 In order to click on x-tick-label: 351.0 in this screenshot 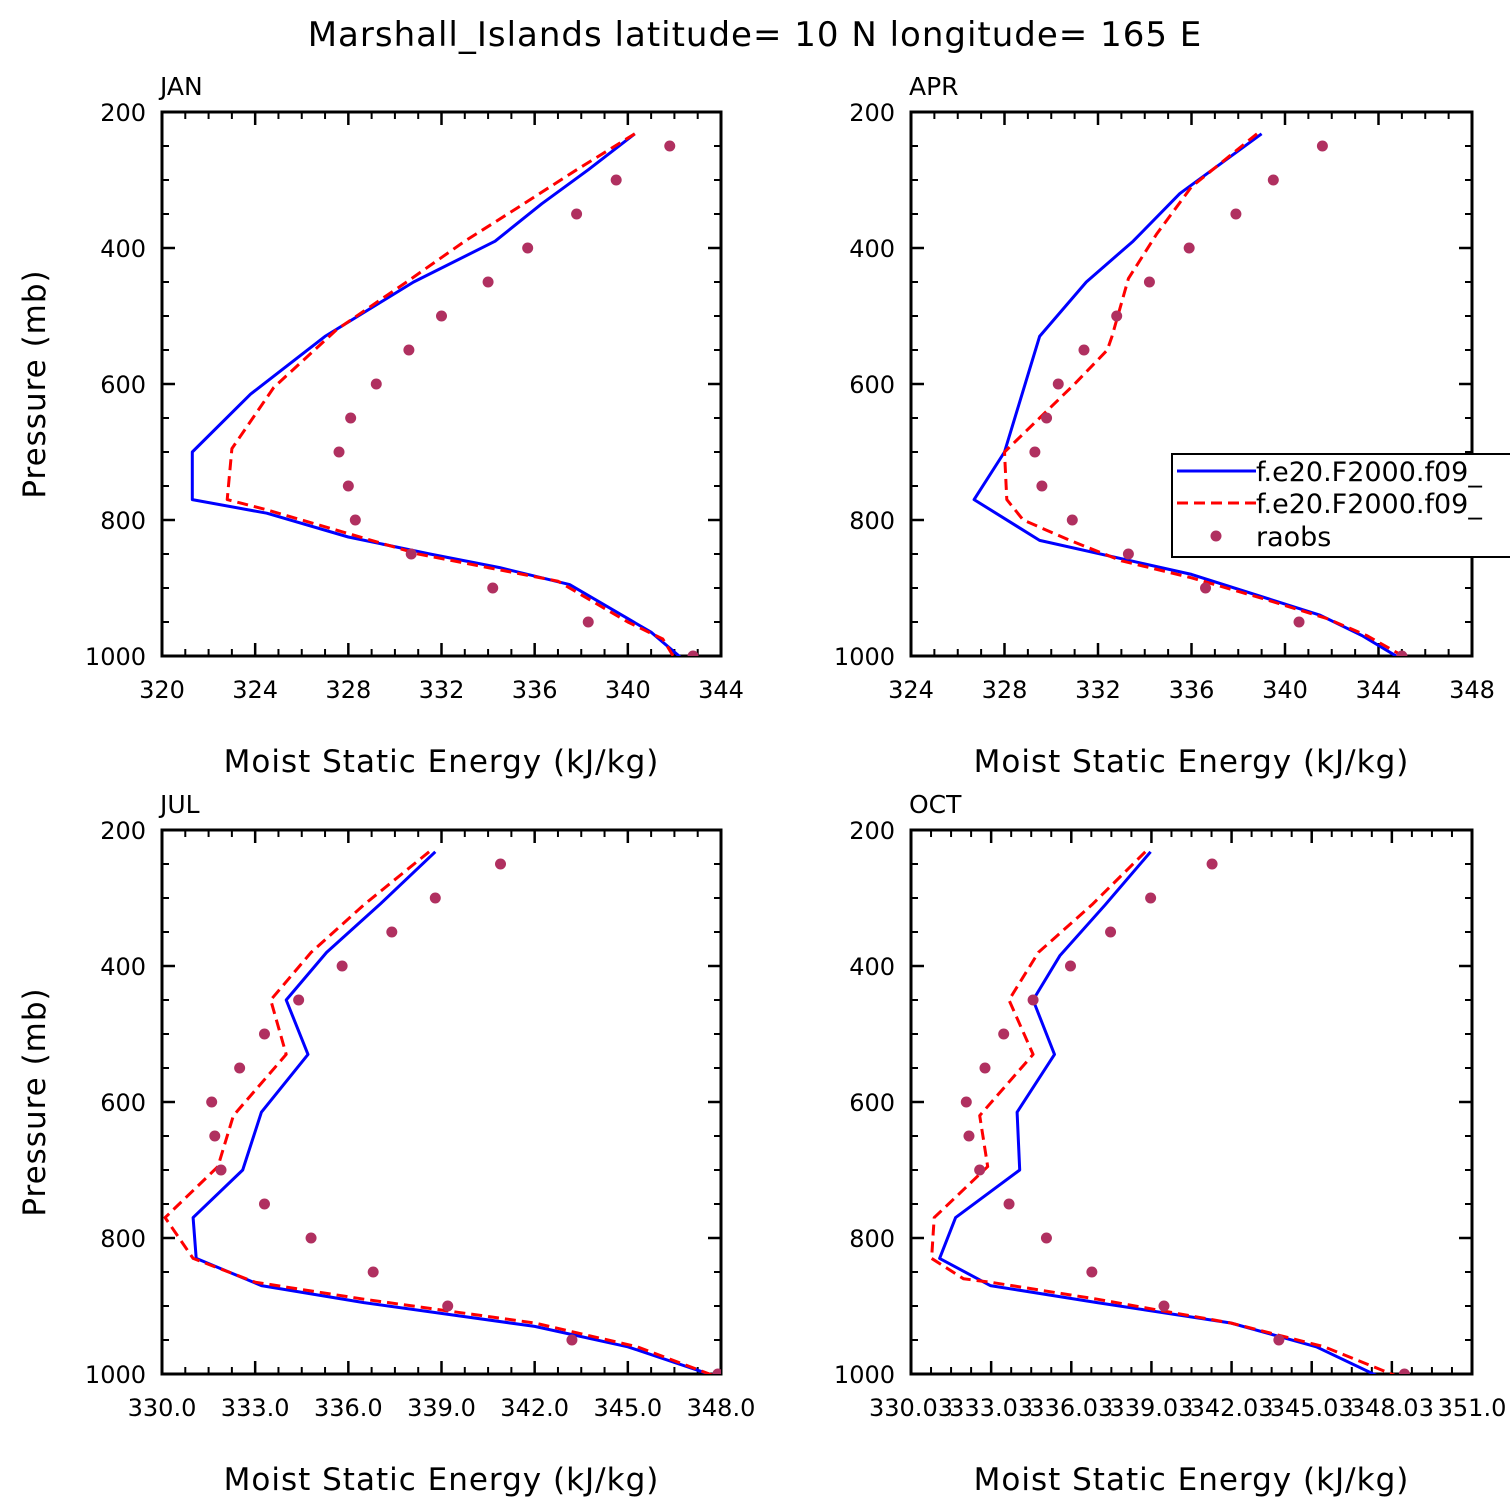, I will do `click(1472, 1408)`.